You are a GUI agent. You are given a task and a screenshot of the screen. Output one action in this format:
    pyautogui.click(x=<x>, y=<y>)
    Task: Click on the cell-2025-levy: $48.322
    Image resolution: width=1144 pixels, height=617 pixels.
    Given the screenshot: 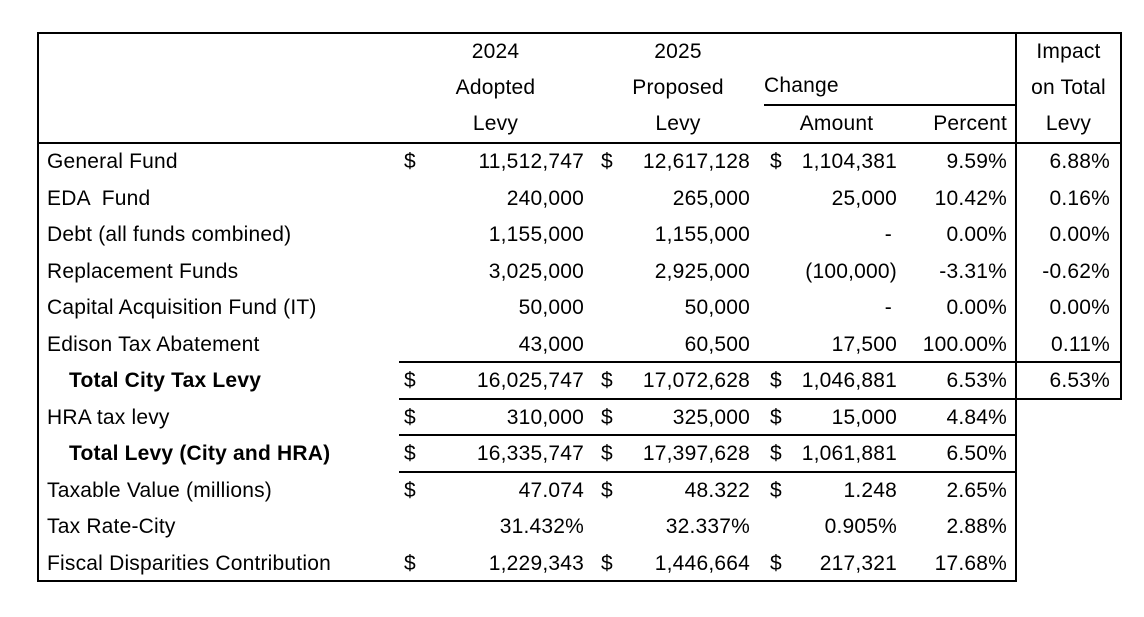 What is the action you would take?
    pyautogui.click(x=678, y=491)
    